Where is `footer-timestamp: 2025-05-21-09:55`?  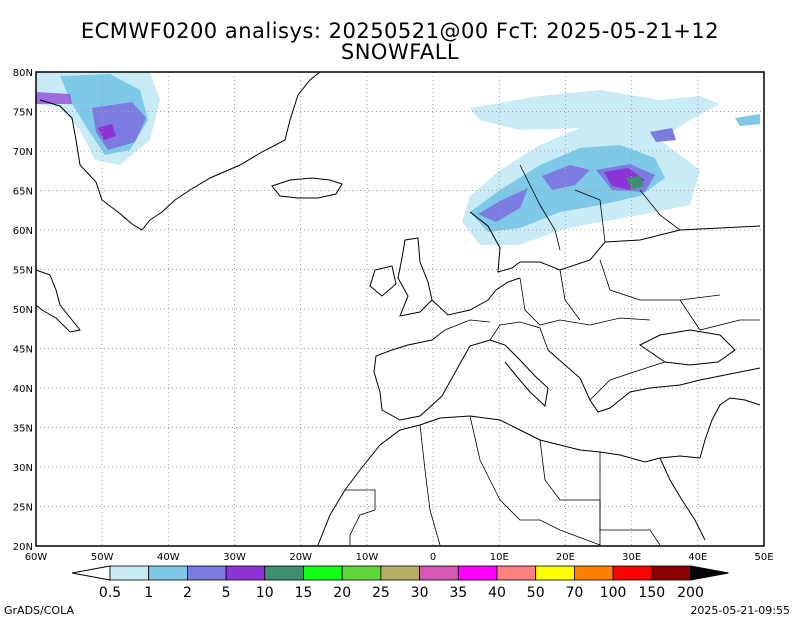 footer-timestamp: 2025-05-21-09:55 is located at coordinates (740, 610).